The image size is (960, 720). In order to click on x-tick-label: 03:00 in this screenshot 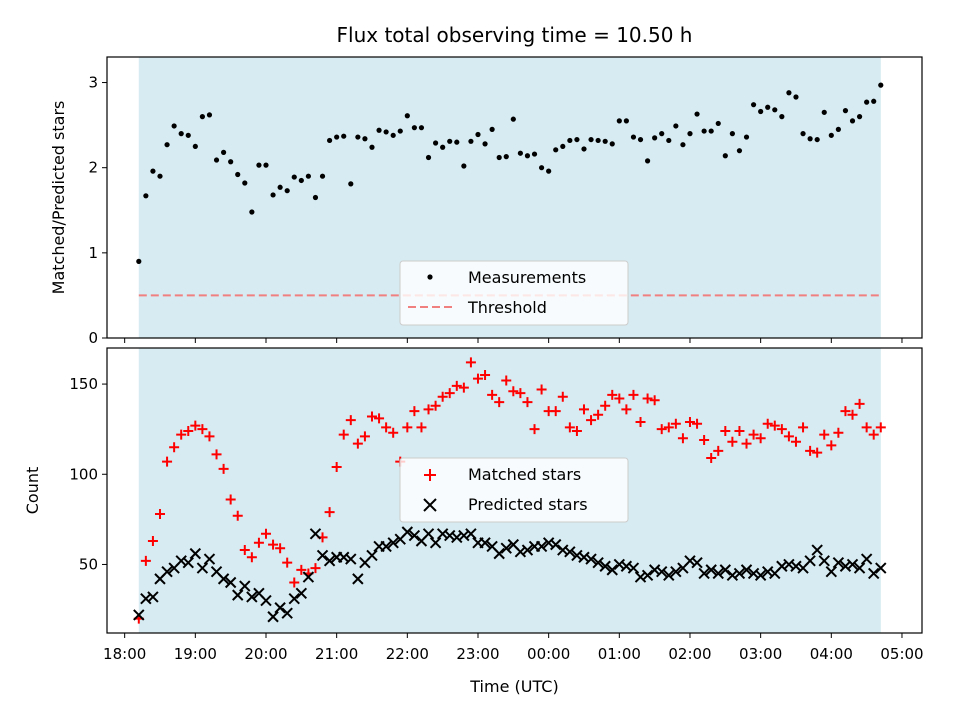, I will do `click(760, 654)`.